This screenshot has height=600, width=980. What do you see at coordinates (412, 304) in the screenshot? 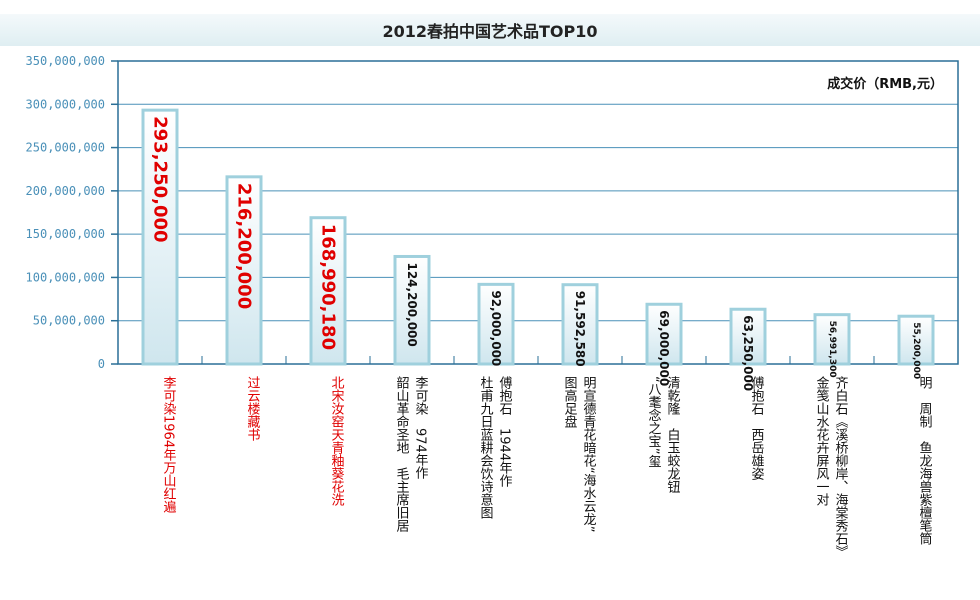
I see `bar-value-label: 124,200,000` at bounding box center [412, 304].